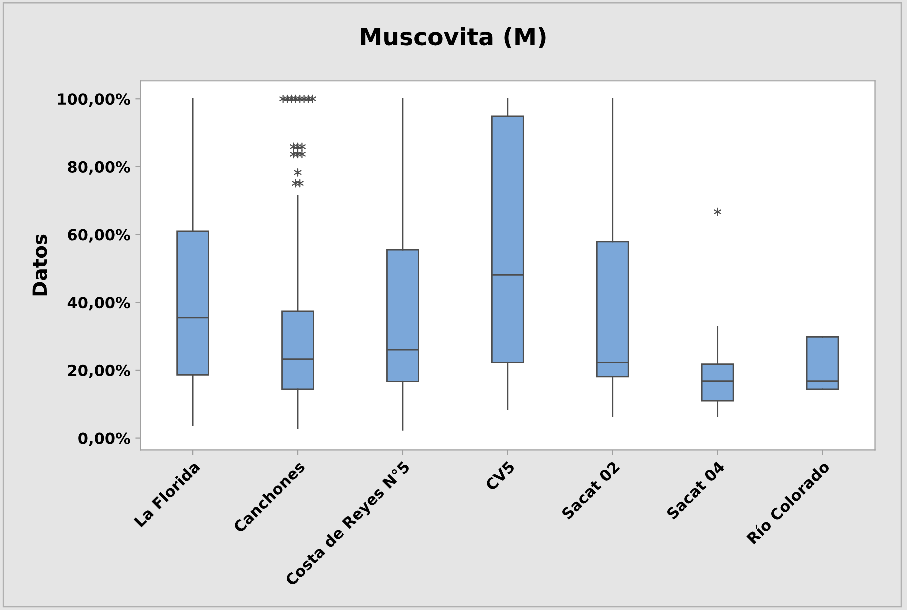  I want to click on y-tick-label: 100,00%, so click(94, 101).